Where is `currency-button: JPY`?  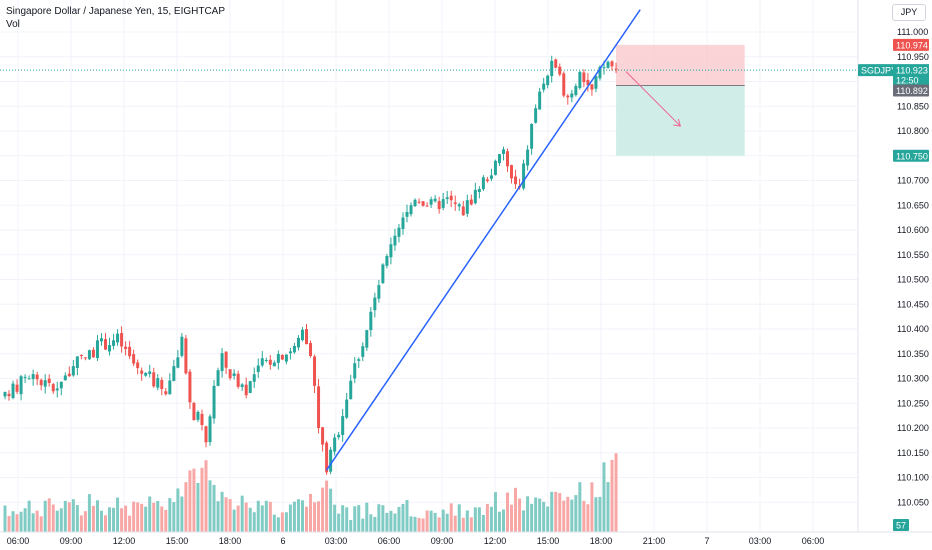
currency-button: JPY is located at coordinates (909, 12).